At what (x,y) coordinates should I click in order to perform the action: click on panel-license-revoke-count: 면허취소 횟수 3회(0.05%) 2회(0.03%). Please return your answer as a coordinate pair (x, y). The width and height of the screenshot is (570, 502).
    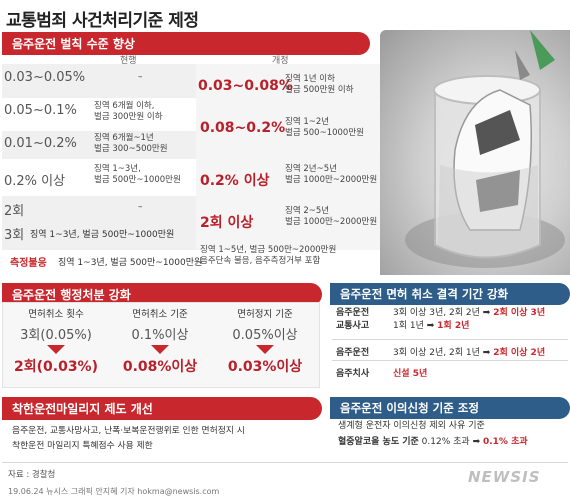
    Looking at the image, I should click on (56, 342).